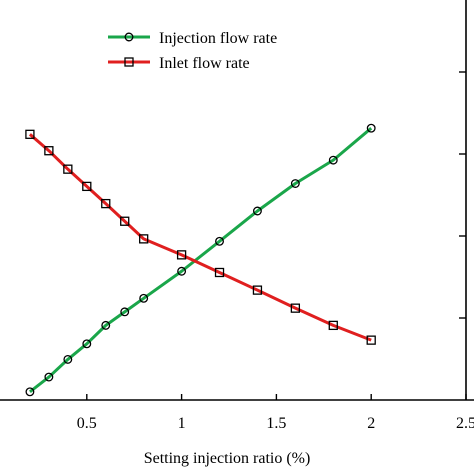 The height and width of the screenshot is (474, 474). I want to click on x-tick-label: 1, so click(182, 423).